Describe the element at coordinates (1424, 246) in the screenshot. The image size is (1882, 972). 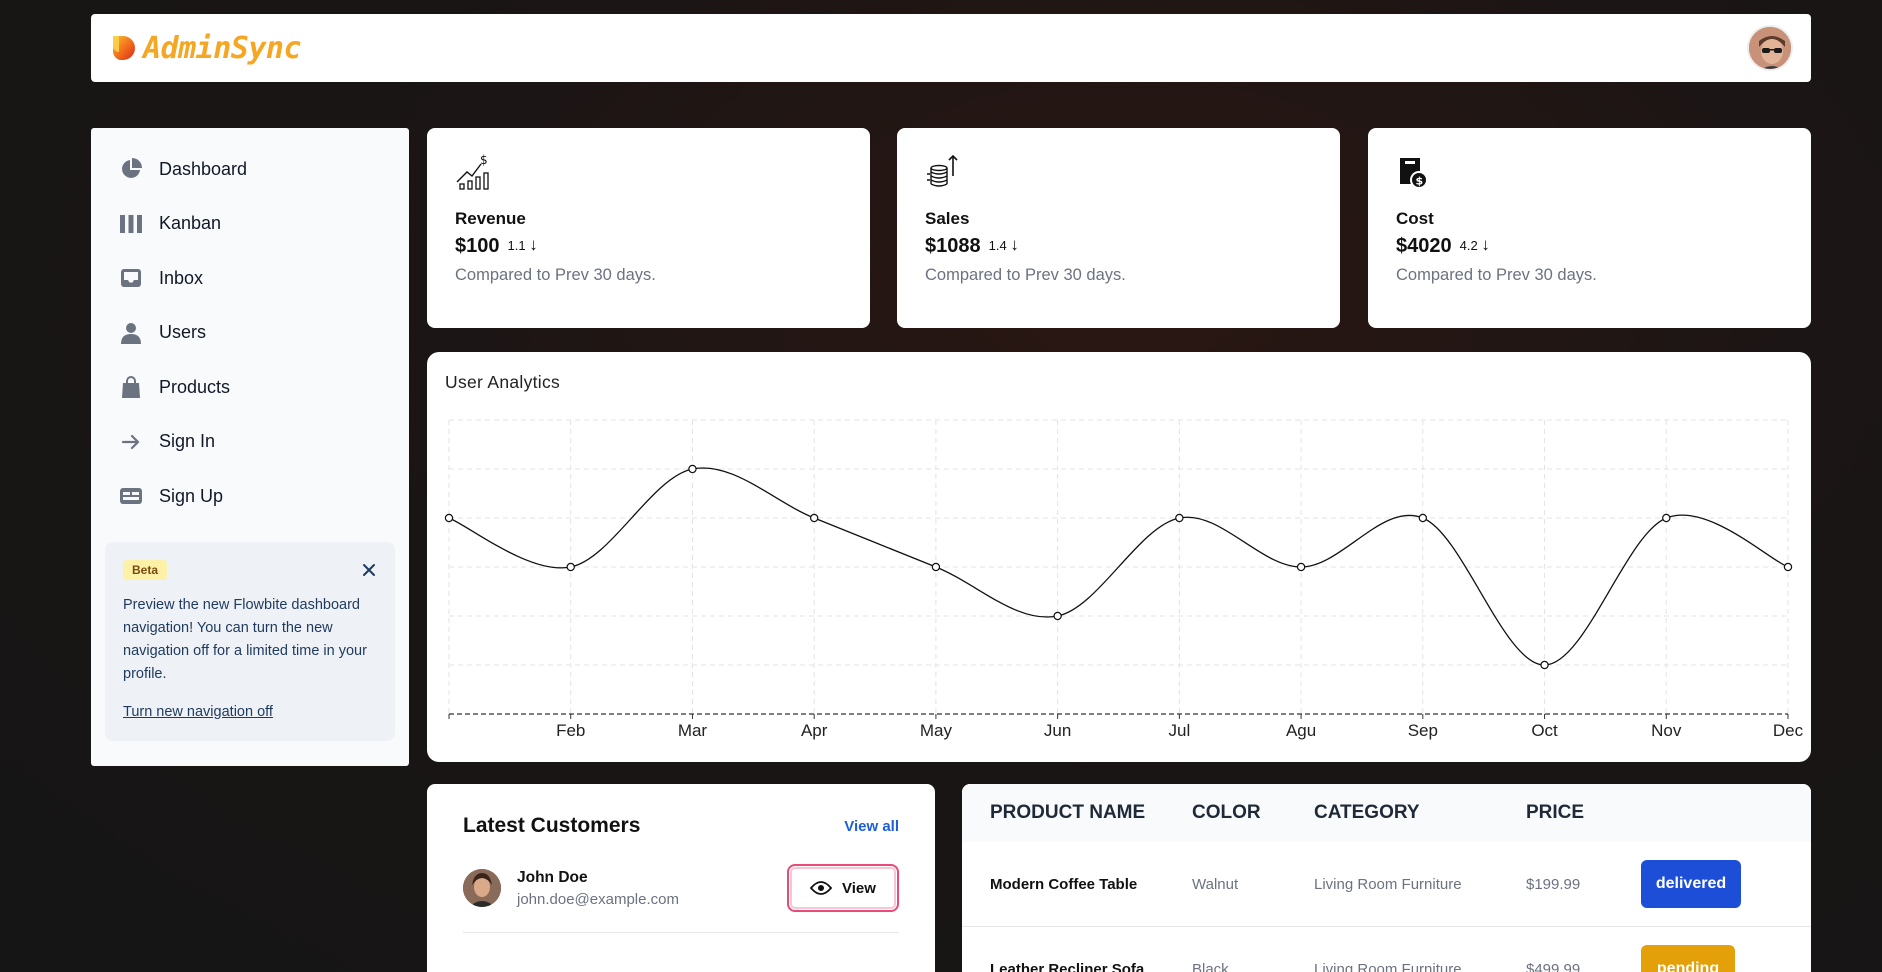
I see `stat-value: $4020` at that location.